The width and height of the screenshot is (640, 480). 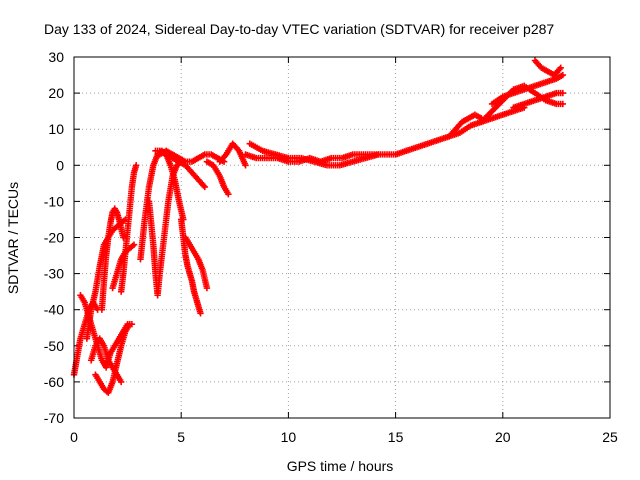 I want to click on y-tick-labels: -70 -60 -50 -40 -30 -20 -10 0 10 20 30, so click(x=54, y=237).